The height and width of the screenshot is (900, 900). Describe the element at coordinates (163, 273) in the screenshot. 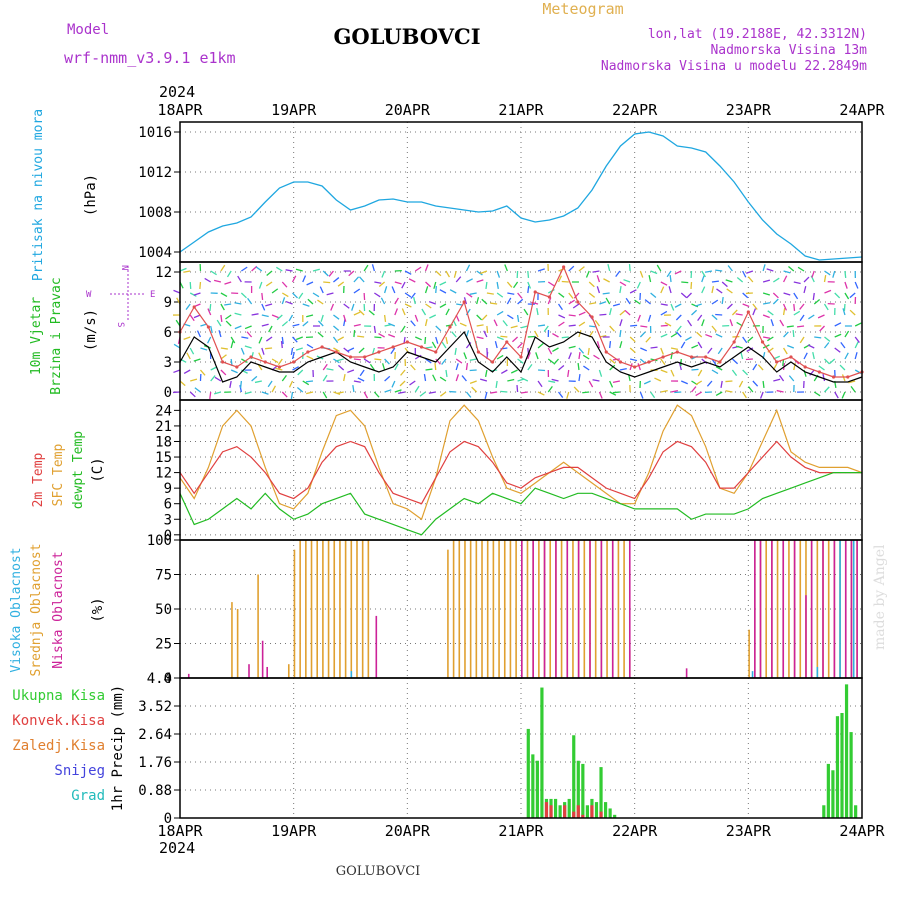

I see `y-tick-label: 12` at that location.